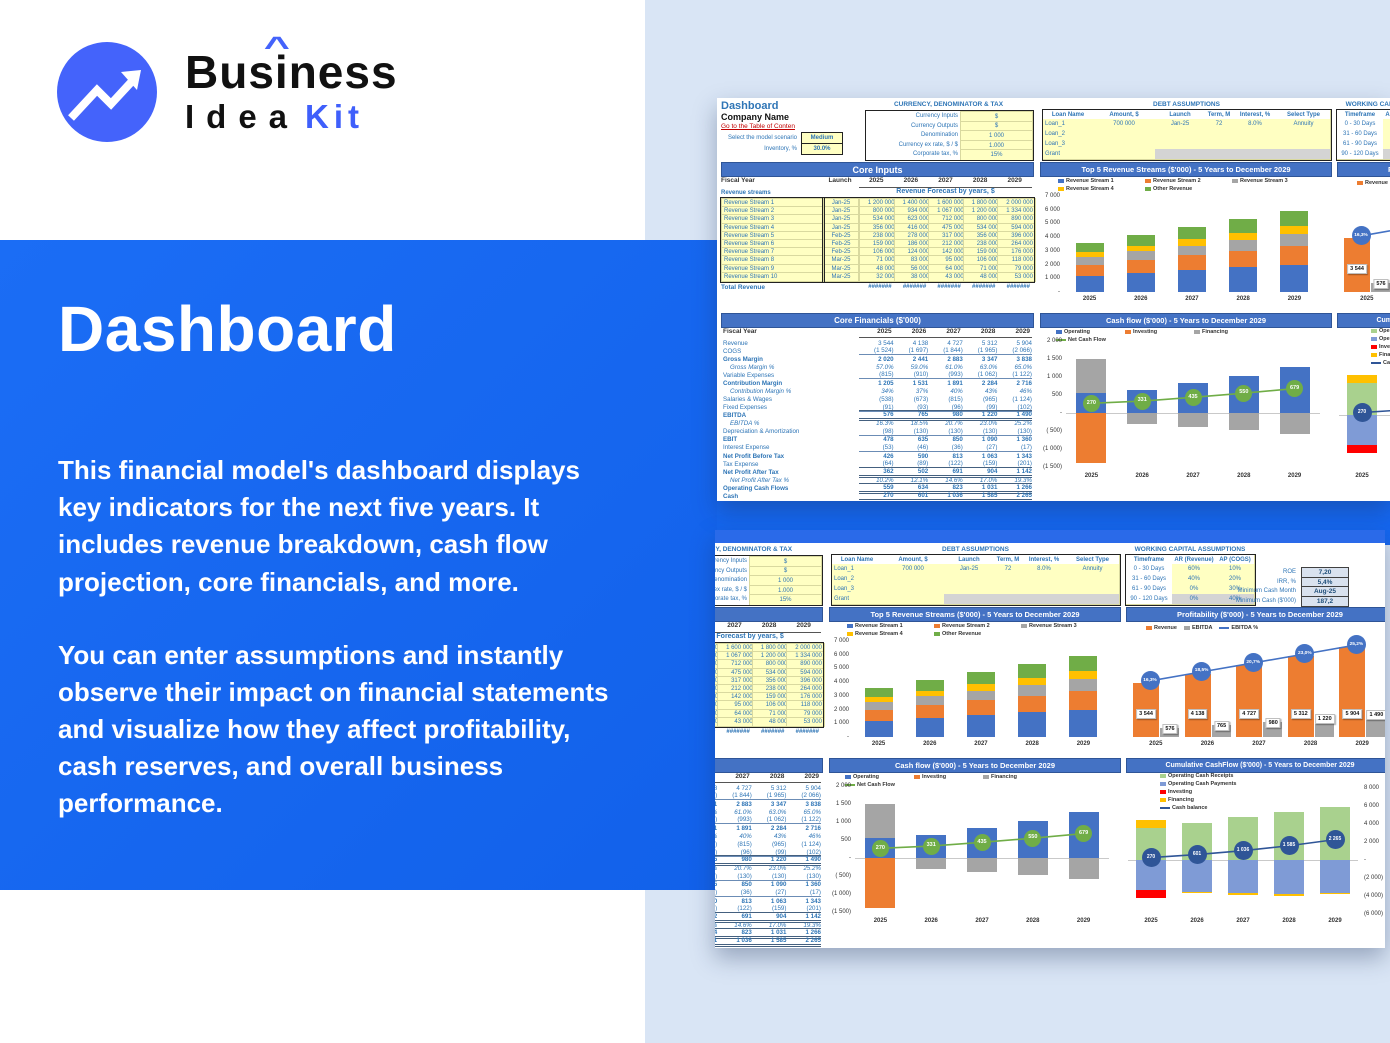  What do you see at coordinates (813, 788) in the screenshot?
I see `row-value: 5 904` at bounding box center [813, 788].